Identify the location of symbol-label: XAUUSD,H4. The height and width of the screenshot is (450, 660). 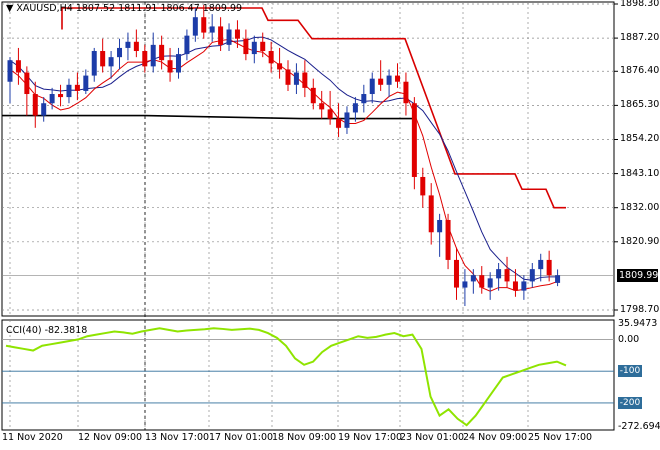
(44, 8).